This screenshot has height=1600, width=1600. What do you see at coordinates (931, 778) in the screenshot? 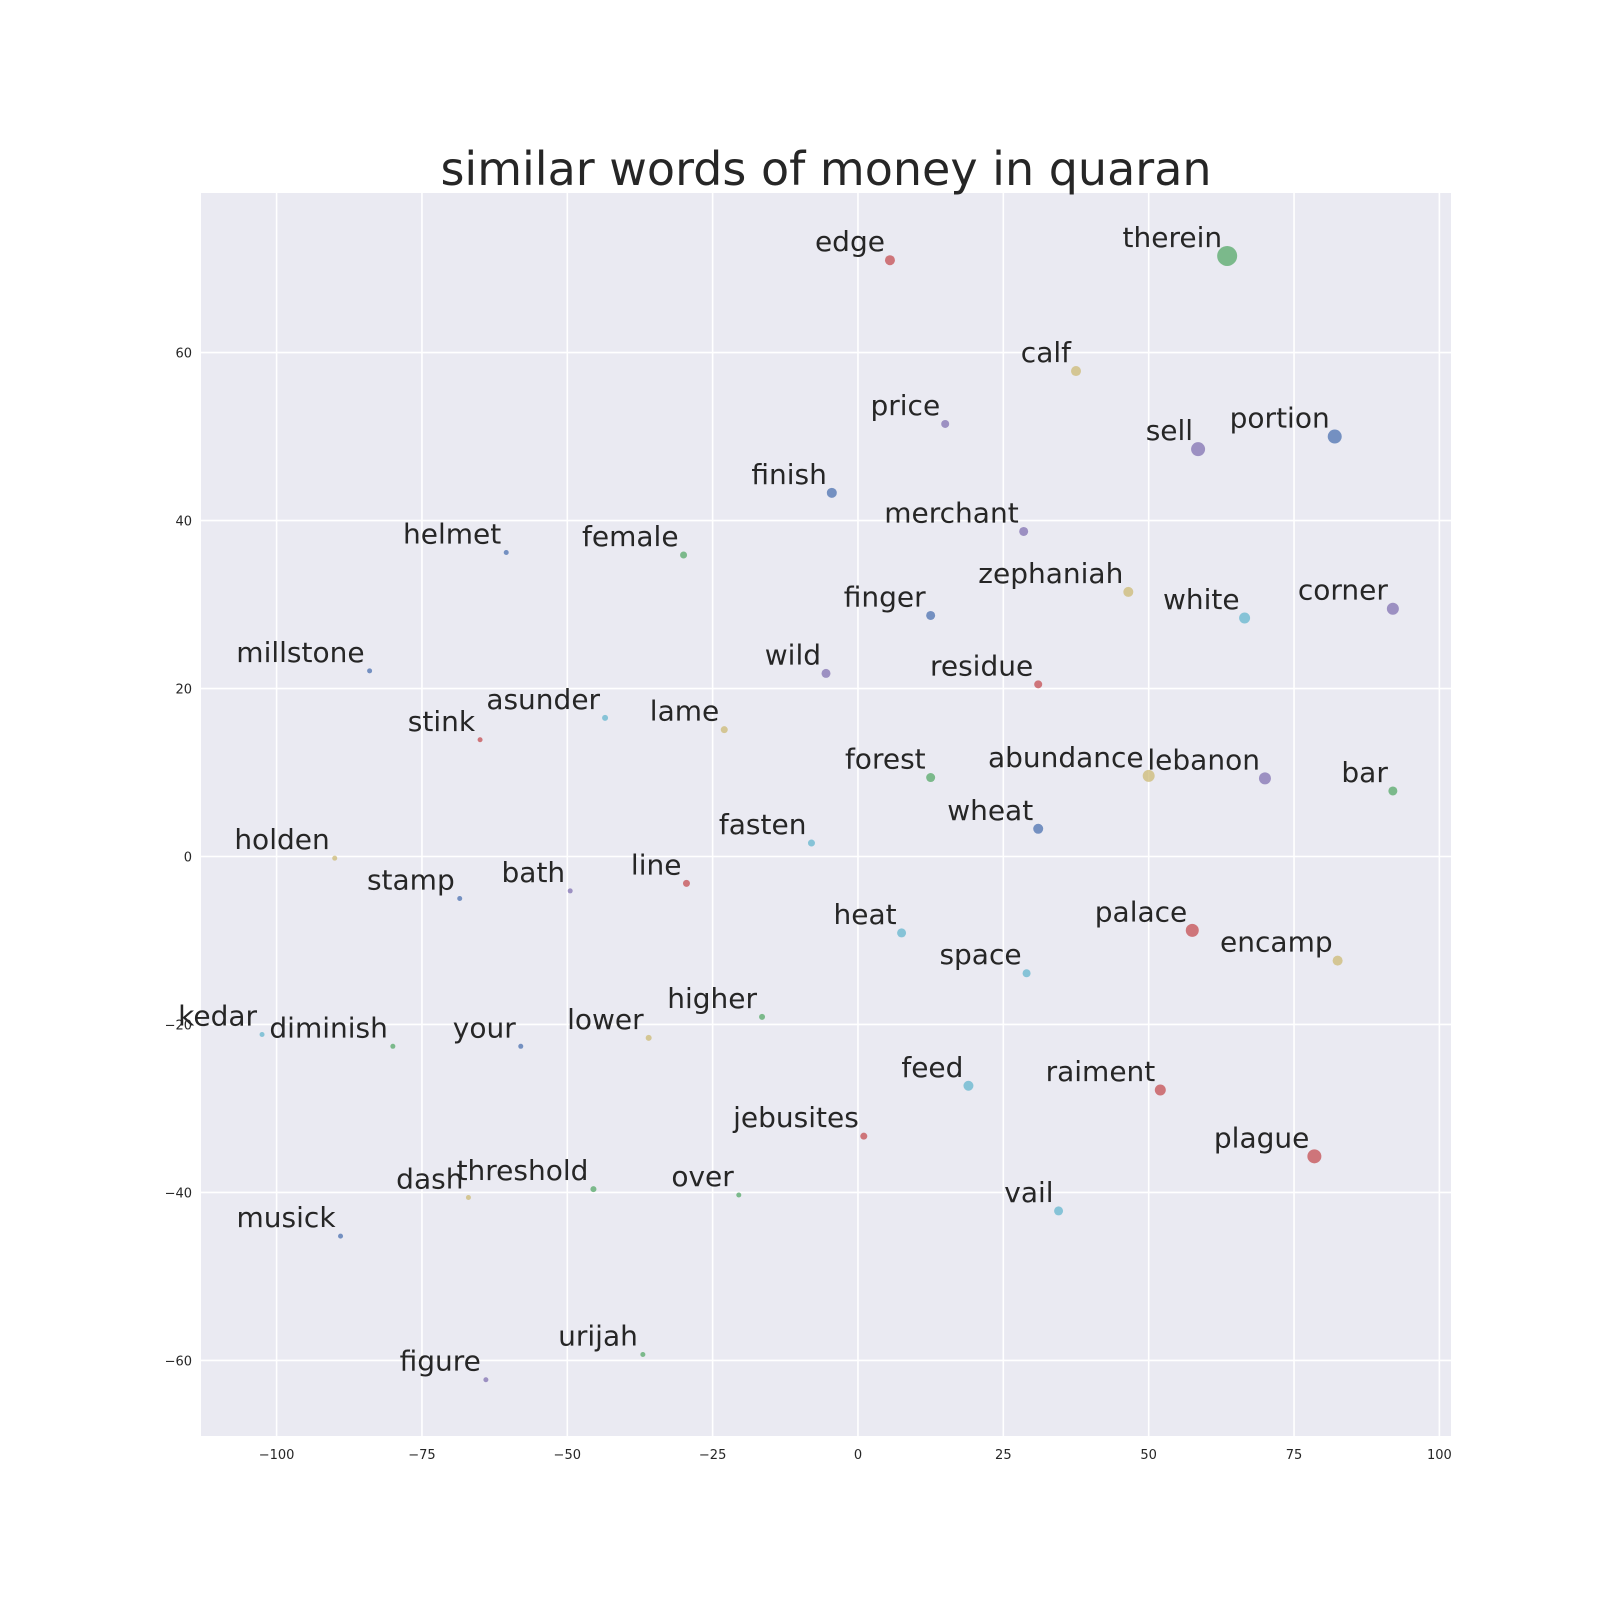
I see `data-point-forest` at bounding box center [931, 778].